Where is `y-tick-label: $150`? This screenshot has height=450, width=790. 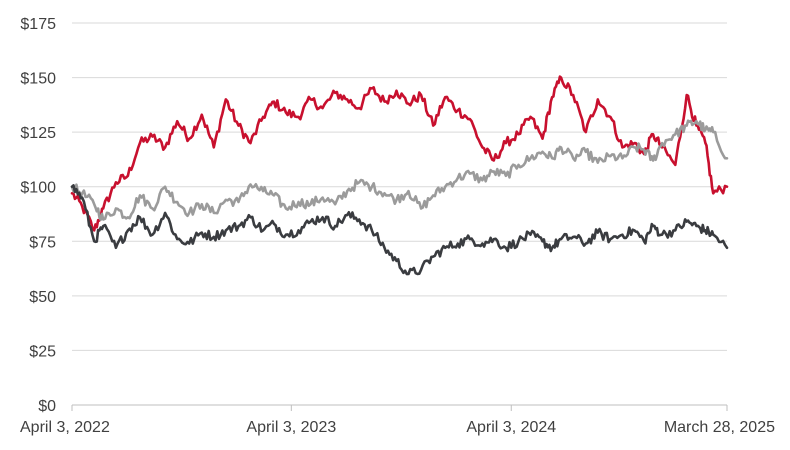
y-tick-label: $150 is located at coordinates (38, 79).